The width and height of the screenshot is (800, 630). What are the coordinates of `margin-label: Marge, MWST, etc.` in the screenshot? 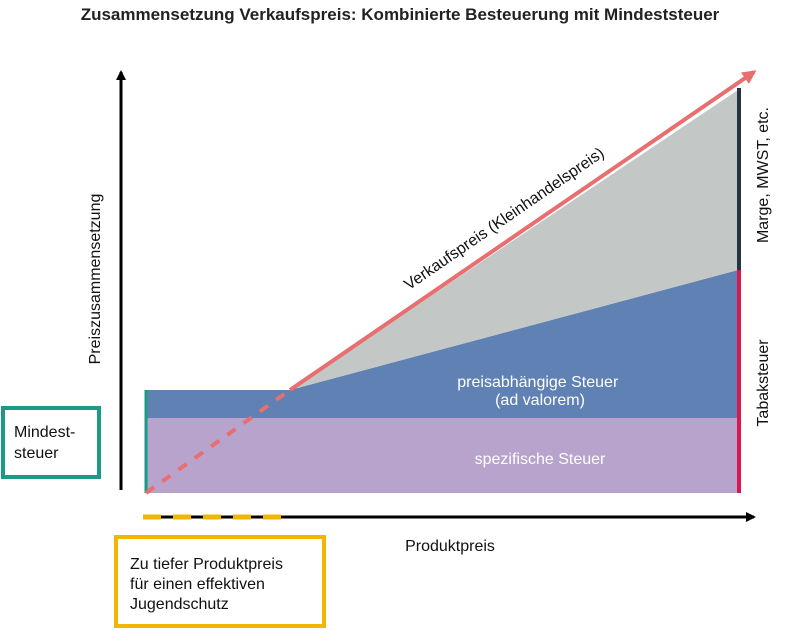 It's located at (763, 175).